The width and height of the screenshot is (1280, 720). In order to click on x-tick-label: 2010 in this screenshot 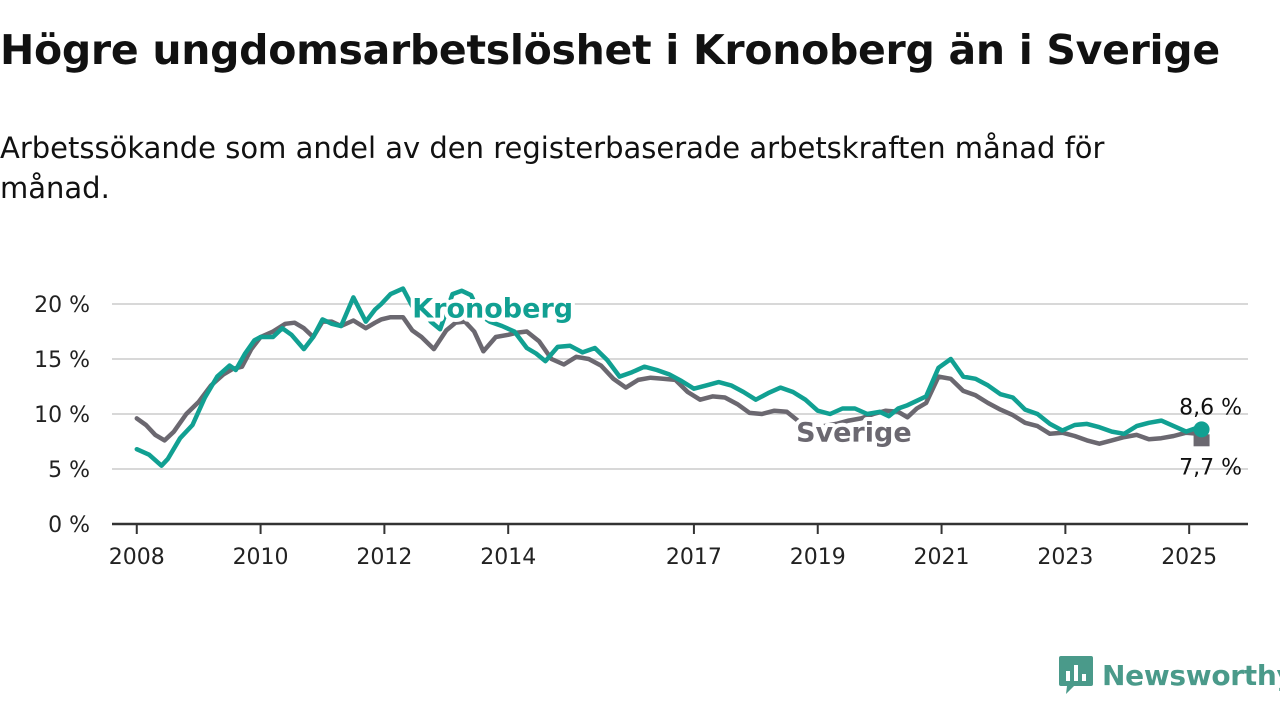, I will do `click(261, 557)`.